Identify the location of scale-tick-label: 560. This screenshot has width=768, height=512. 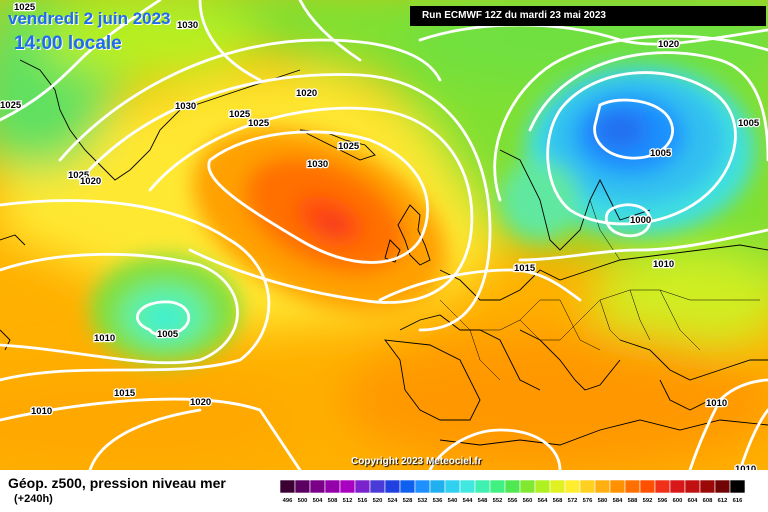
(528, 501).